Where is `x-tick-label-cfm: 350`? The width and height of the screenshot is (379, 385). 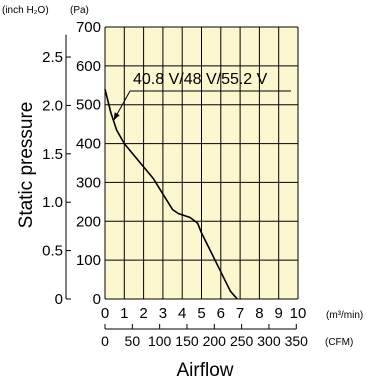 x-tick-label-cfm: 350 is located at coordinates (297, 341).